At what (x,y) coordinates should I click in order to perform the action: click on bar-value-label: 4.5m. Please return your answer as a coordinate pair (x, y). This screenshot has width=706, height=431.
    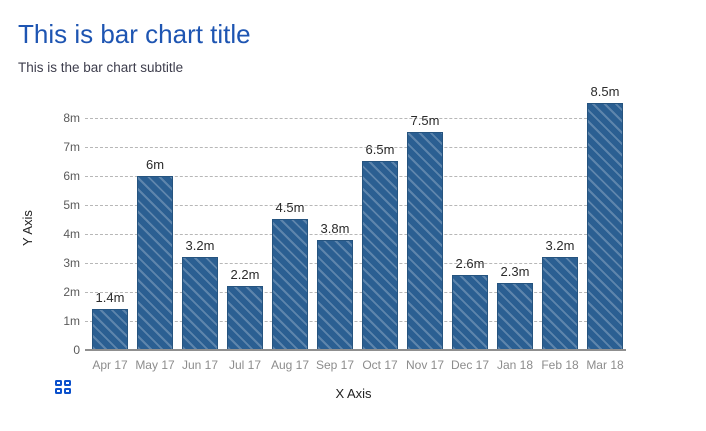
    Looking at the image, I should click on (290, 207).